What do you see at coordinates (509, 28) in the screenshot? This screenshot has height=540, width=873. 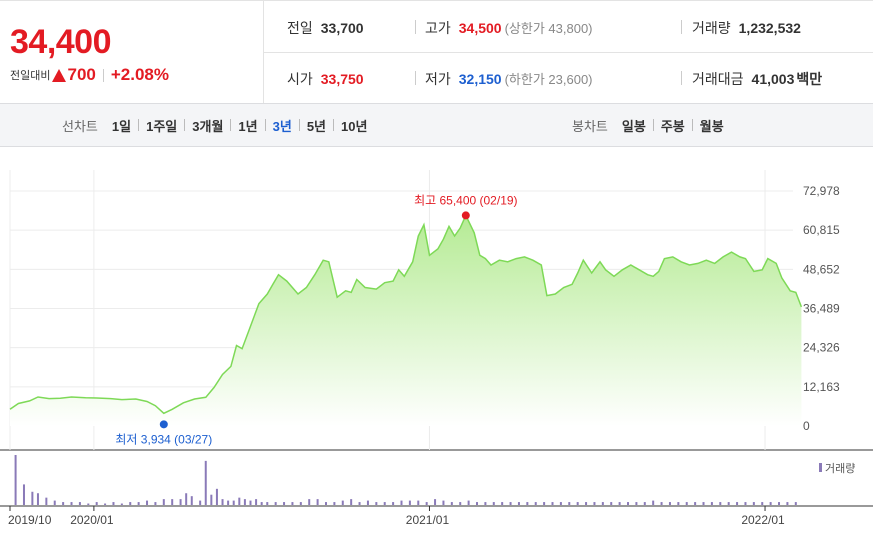 I see `high-stat: 고가 34,500 (상한가 43,800)` at bounding box center [509, 28].